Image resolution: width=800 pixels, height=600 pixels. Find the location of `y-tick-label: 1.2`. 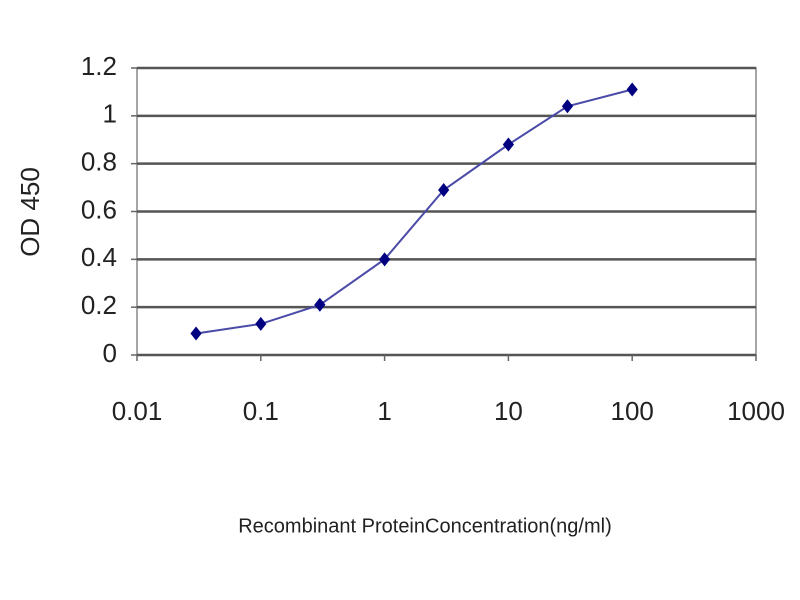

y-tick-label: 1.2 is located at coordinates (99, 66).